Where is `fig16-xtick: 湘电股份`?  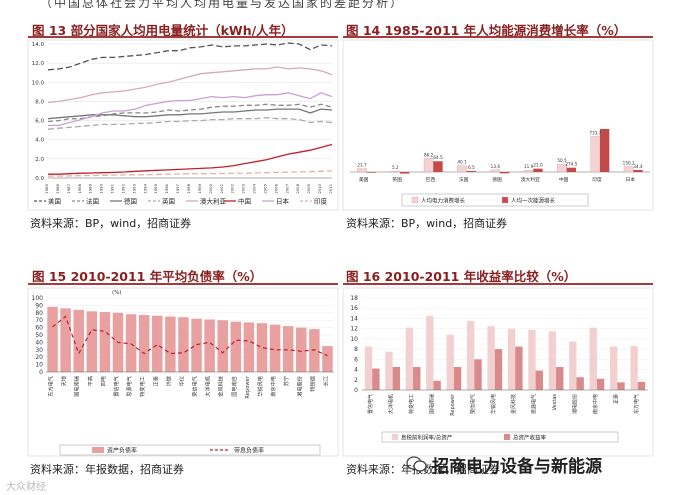 fig16-xtick: 湘电股份 is located at coordinates (575, 404).